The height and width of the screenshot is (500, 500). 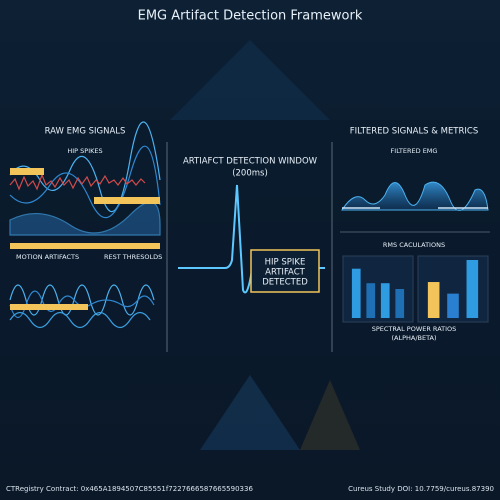 I want to click on raw-waves, so click(x=85, y=225).